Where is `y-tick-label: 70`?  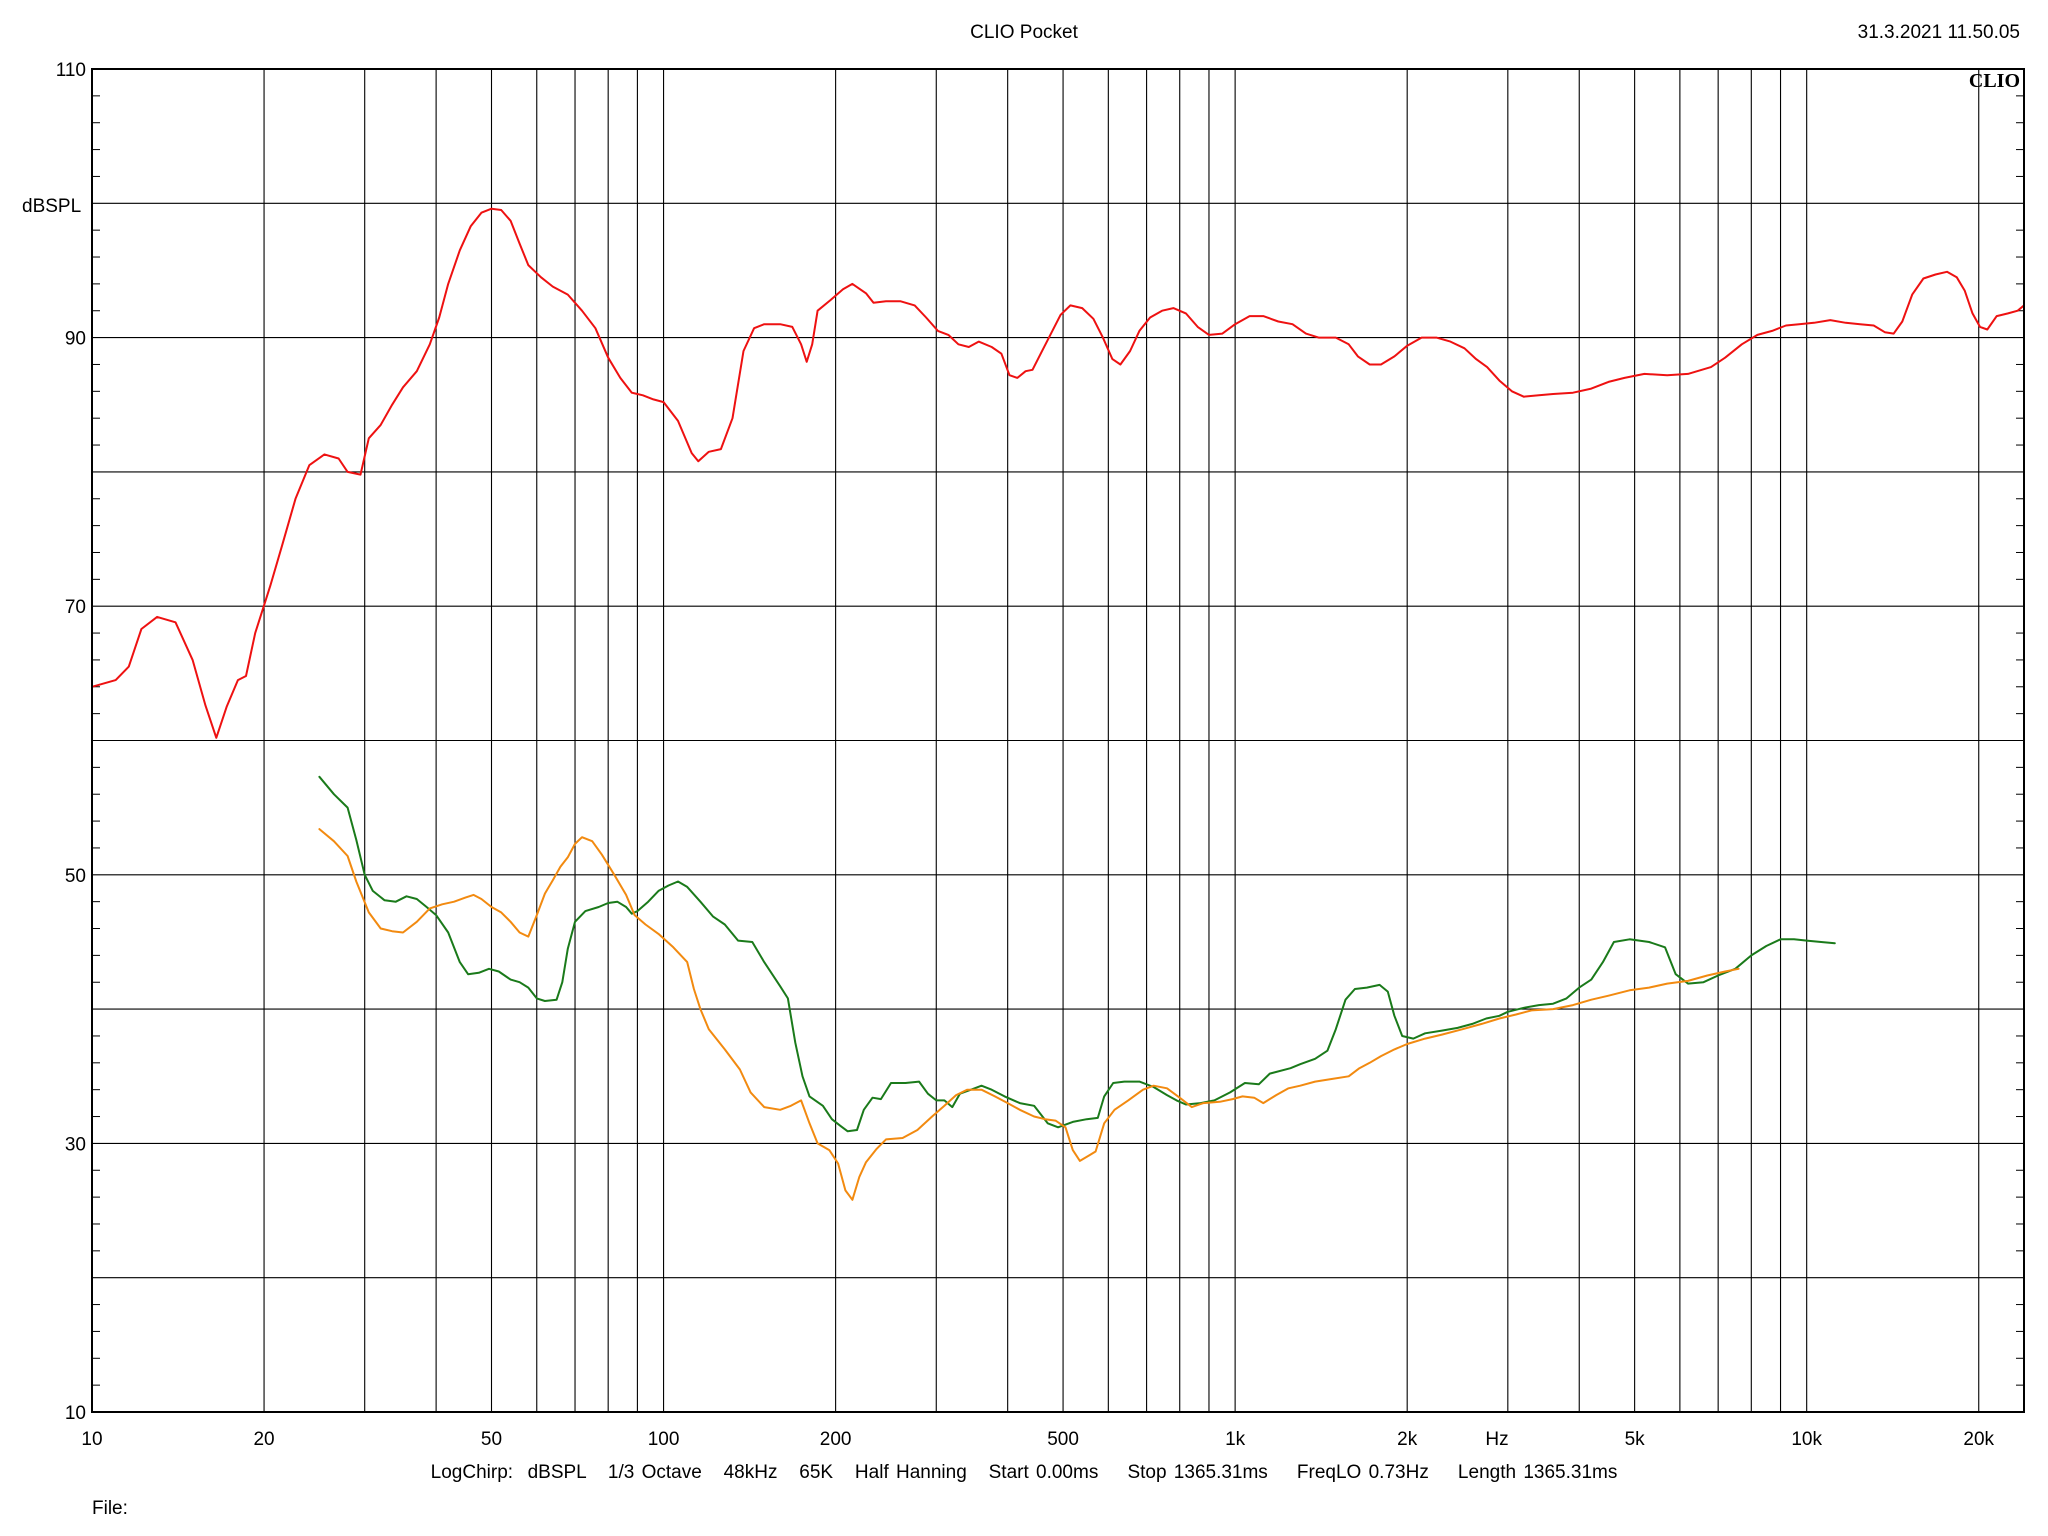 y-tick-label: 70 is located at coordinates (75, 607).